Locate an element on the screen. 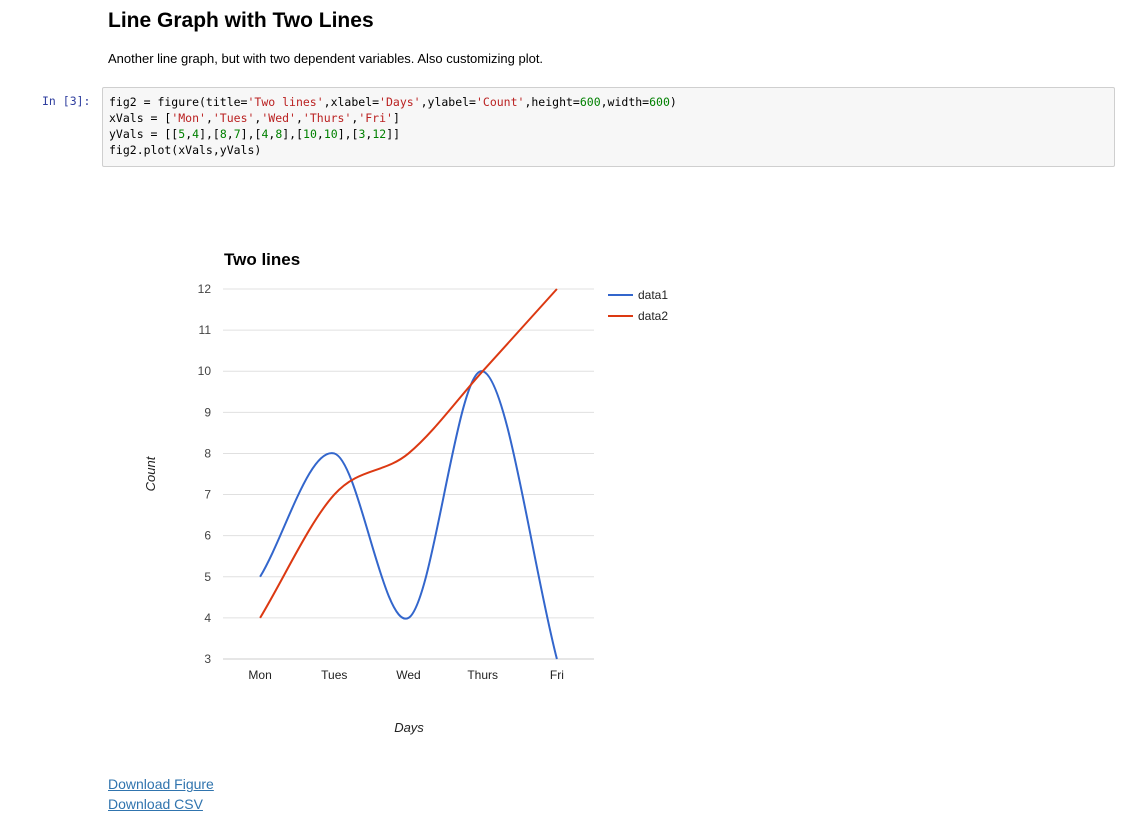 Image resolution: width=1137 pixels, height=820 pixels. y-tick-label: 9 is located at coordinates (207, 412).